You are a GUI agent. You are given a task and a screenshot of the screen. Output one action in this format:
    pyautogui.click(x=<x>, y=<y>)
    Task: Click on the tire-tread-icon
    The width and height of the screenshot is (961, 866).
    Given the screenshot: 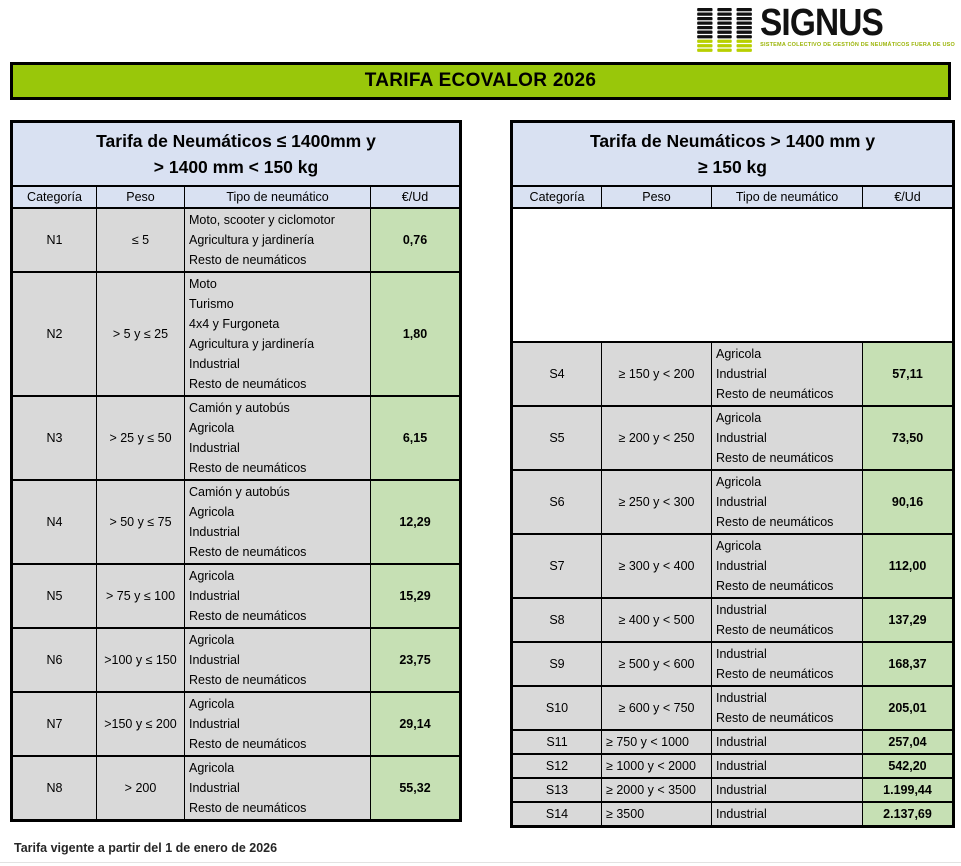 What is the action you would take?
    pyautogui.click(x=725, y=34)
    